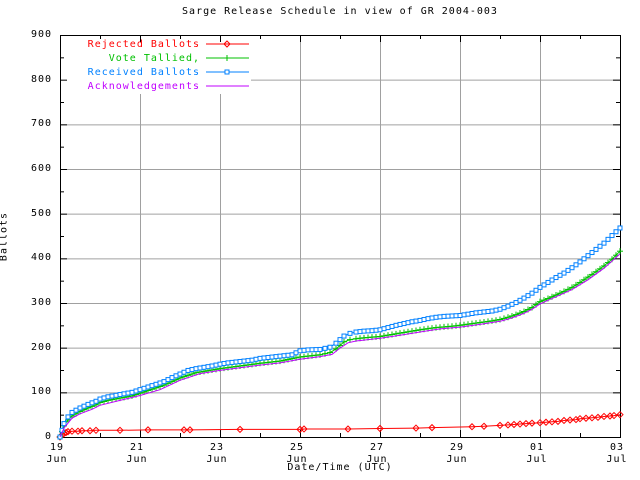 The image size is (640, 480). Describe the element at coordinates (137, 453) in the screenshot. I see `x-tick-label: 21 Jun` at that location.